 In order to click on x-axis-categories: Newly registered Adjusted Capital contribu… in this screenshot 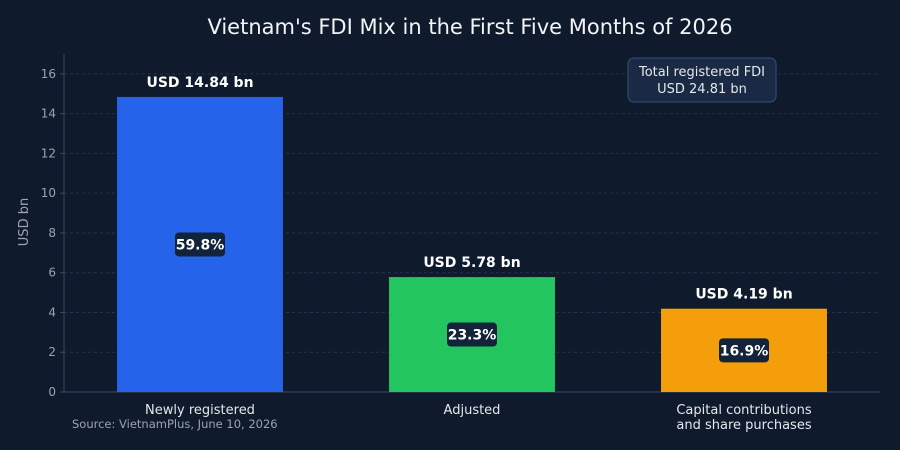, I will do `click(478, 418)`.